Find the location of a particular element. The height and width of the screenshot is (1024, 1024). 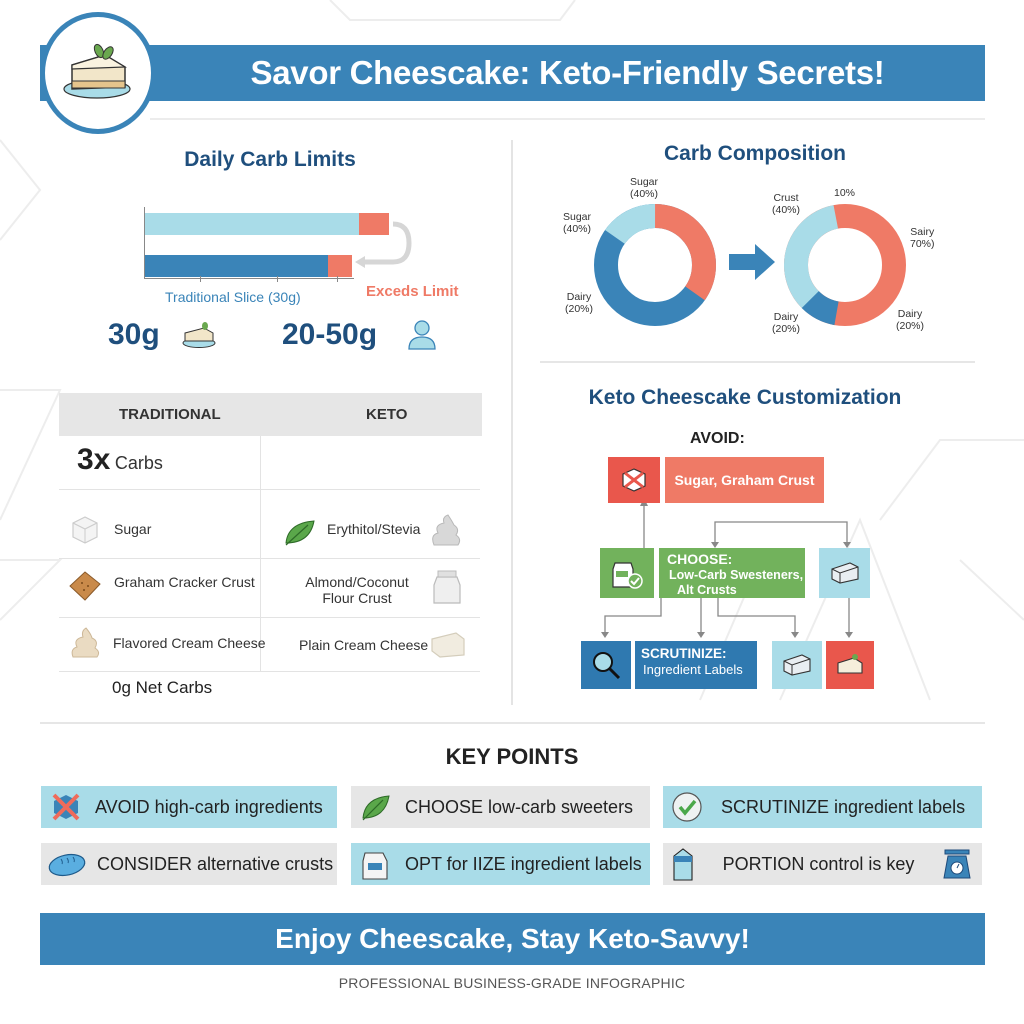

donut-left-label-lower-left: Dairy (20%) is located at coordinates (579, 303).